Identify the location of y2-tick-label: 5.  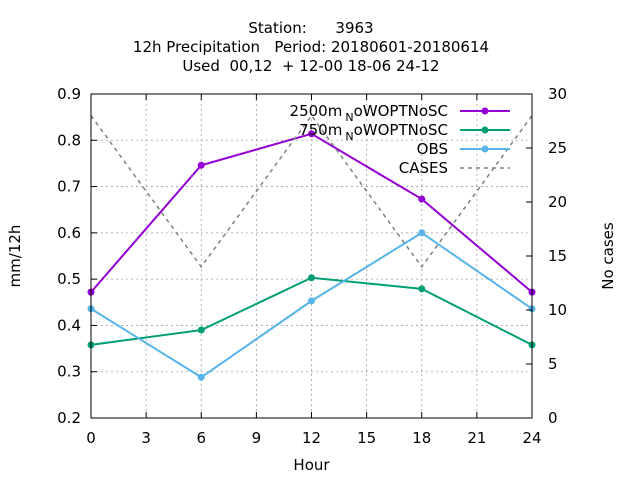
(553, 364).